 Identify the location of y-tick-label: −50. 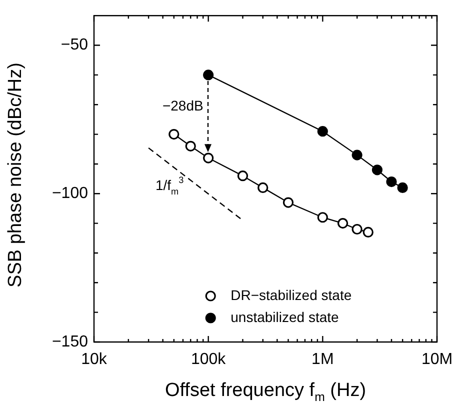
(74, 45).